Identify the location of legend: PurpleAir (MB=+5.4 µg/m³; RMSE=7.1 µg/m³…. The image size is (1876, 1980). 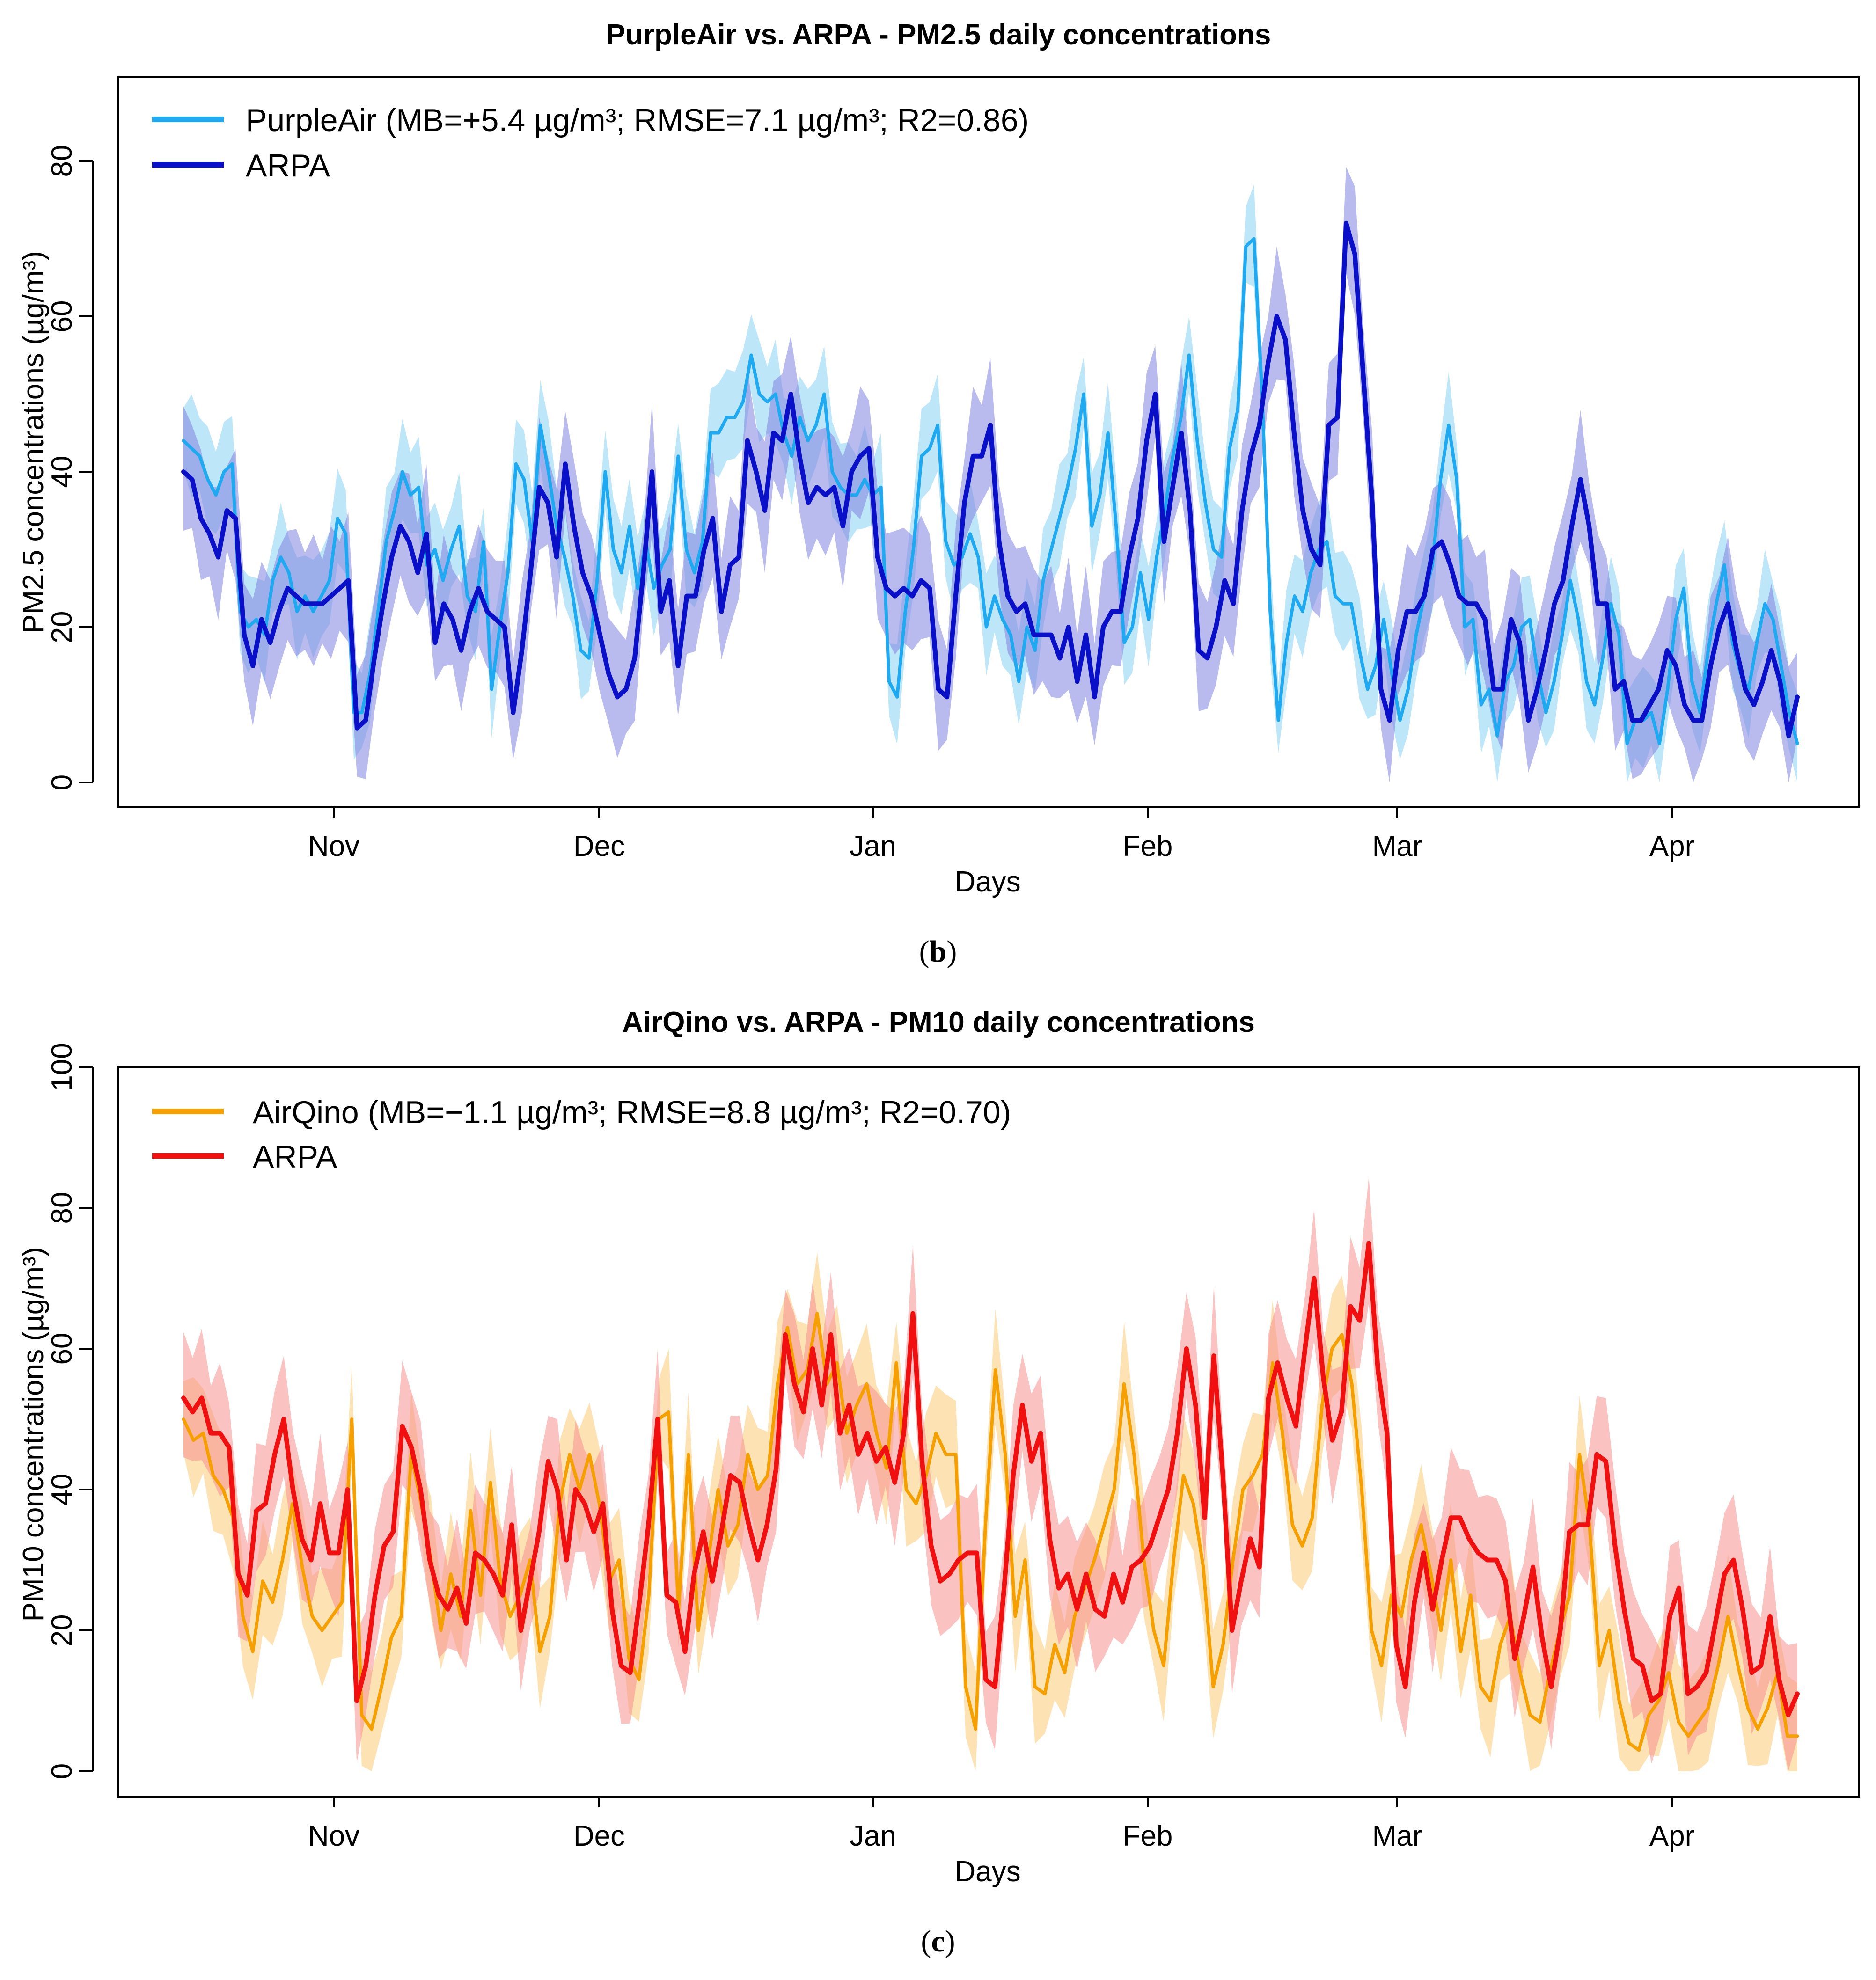
(590, 142).